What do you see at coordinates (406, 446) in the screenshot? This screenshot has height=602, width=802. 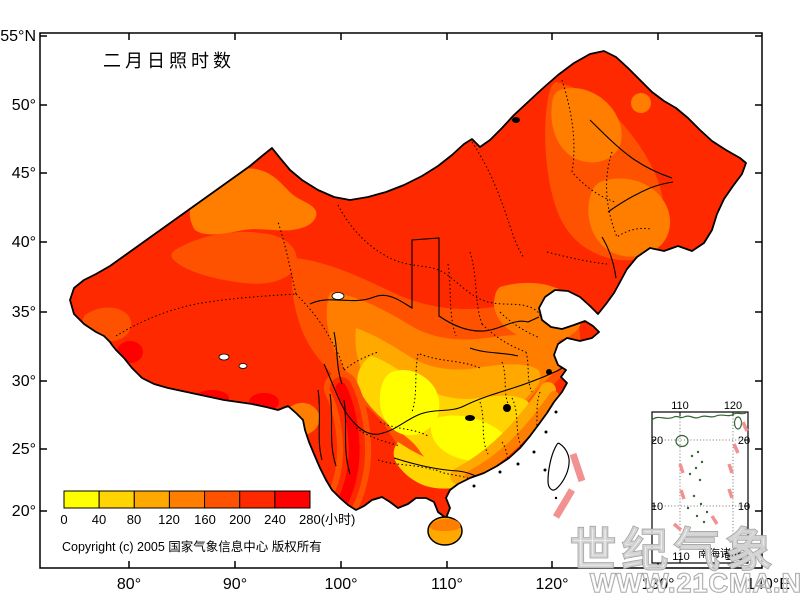 I see `border-guizhou` at bounding box center [406, 446].